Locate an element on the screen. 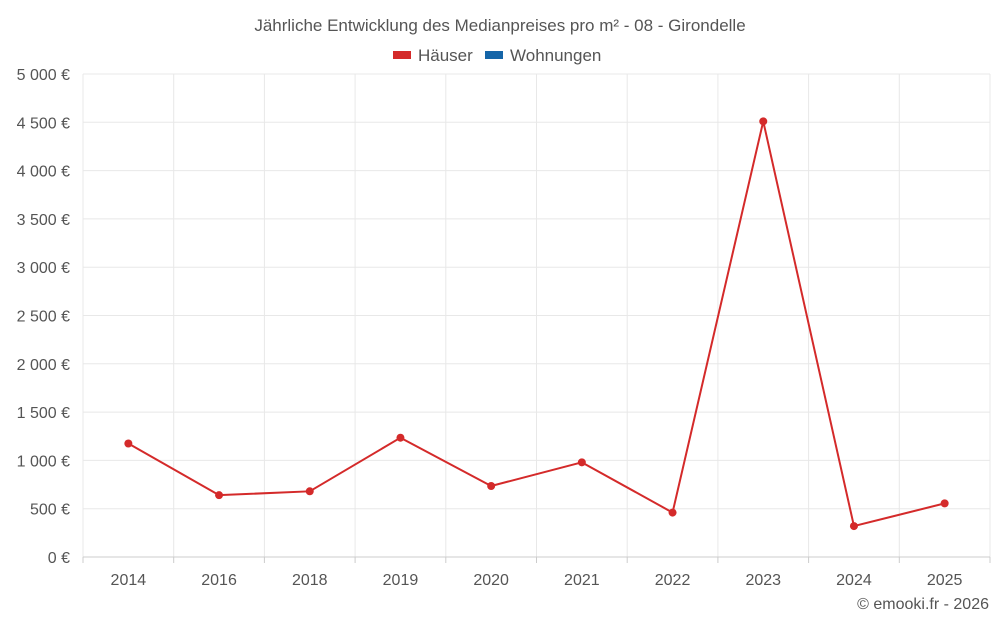 The image size is (1000, 625). y-tick-label: 4 500 € is located at coordinates (43, 123).